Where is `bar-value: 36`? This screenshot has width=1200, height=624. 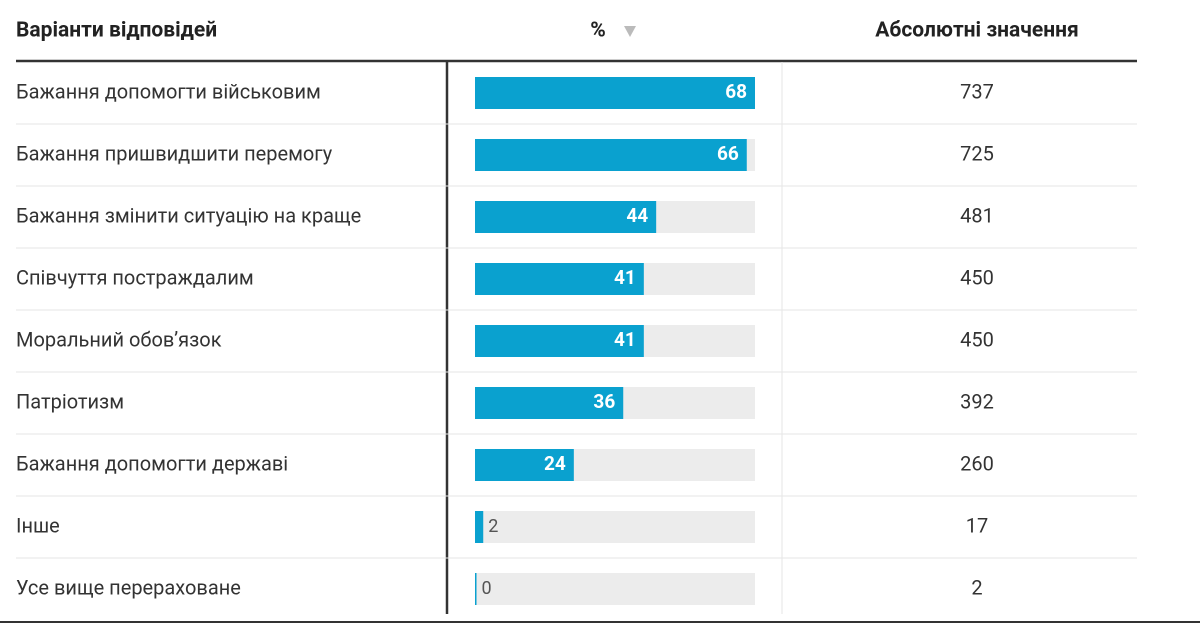 bar-value: 36 is located at coordinates (604, 401).